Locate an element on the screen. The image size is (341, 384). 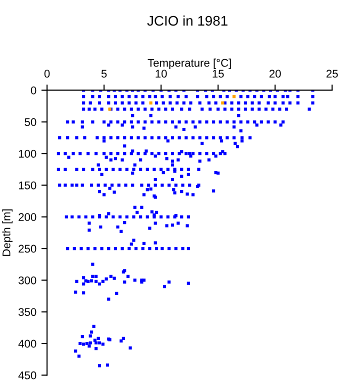
y-tick-label: 300 is located at coordinates (27, 280).